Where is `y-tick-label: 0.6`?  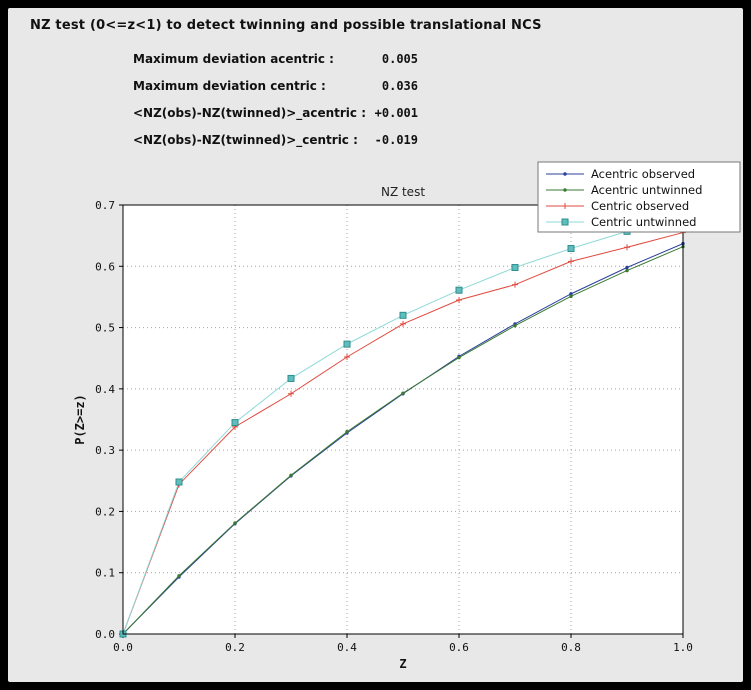
y-tick-label: 0.6 is located at coordinates (105, 266).